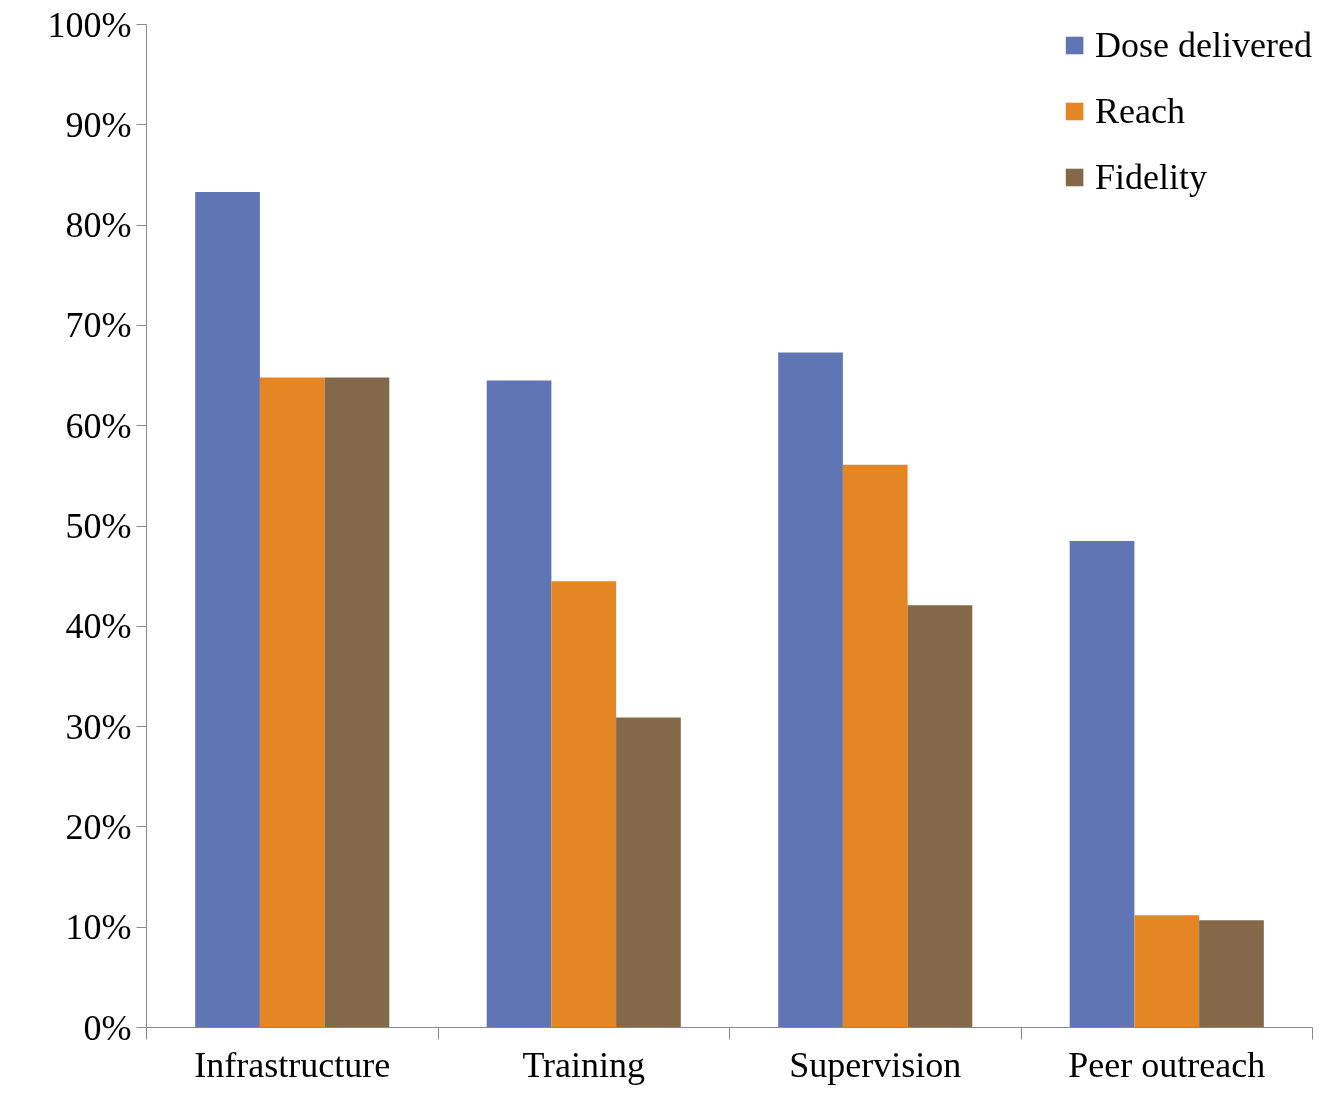  What do you see at coordinates (1203, 45) in the screenshot?
I see `legend-label: Dose delivered` at bounding box center [1203, 45].